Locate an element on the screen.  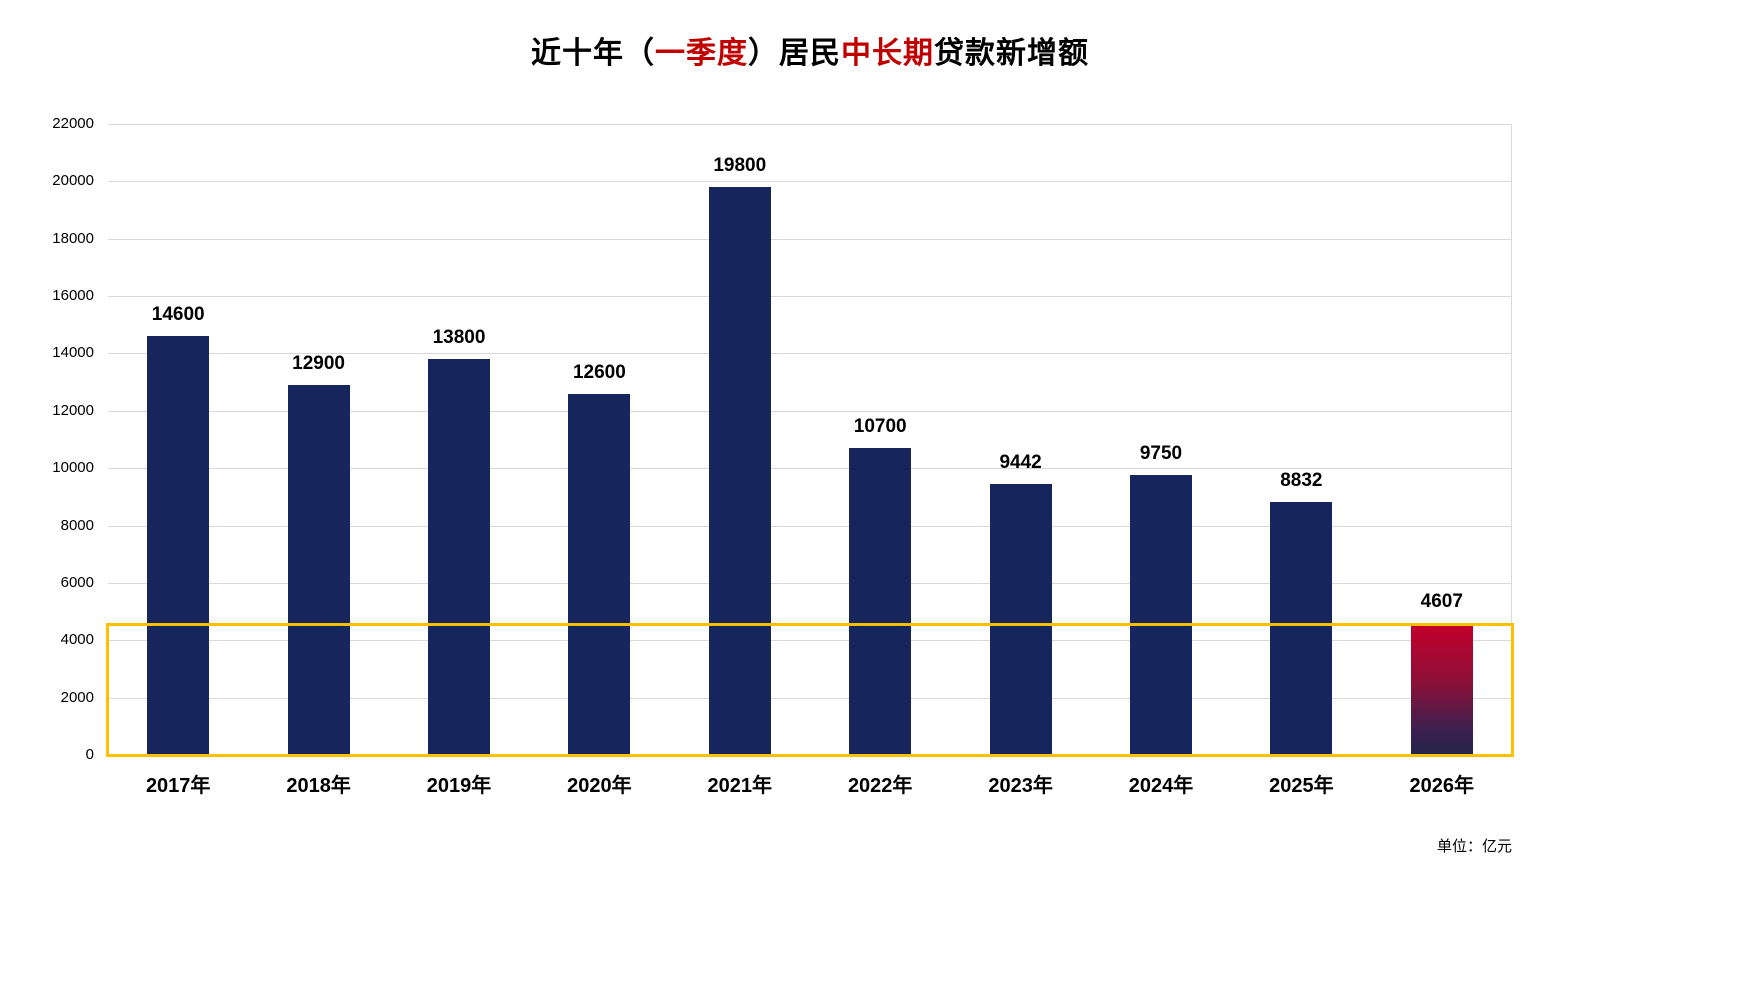
bar-2023年 is located at coordinates (1020, 619).